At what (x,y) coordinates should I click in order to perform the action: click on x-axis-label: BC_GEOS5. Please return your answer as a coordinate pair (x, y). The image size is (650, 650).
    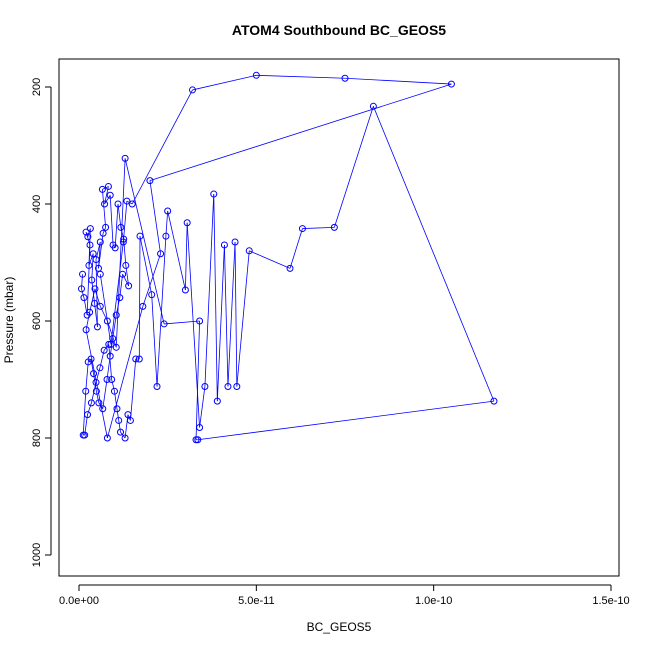
    Looking at the image, I should click on (339, 627).